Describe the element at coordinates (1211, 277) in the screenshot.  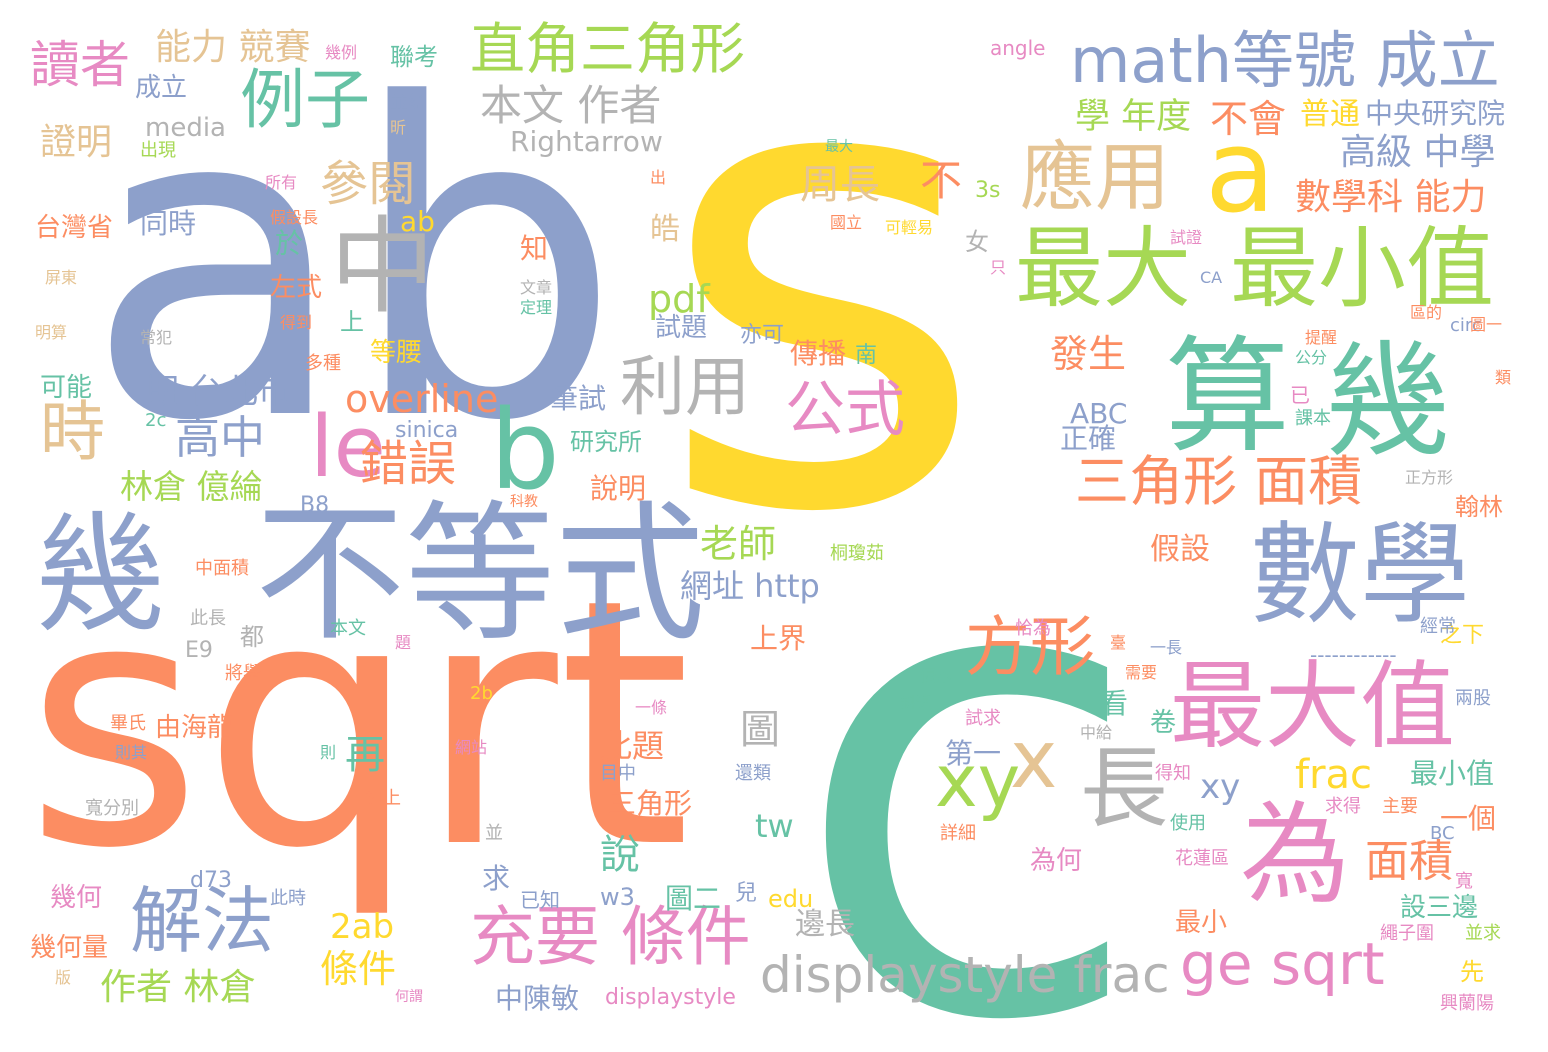
I see `cloud-word: CA` at that location.